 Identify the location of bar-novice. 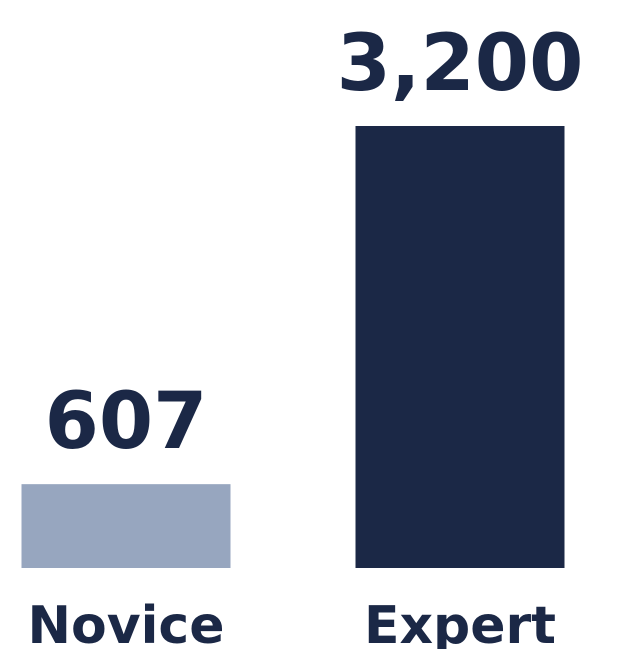
(126, 526).